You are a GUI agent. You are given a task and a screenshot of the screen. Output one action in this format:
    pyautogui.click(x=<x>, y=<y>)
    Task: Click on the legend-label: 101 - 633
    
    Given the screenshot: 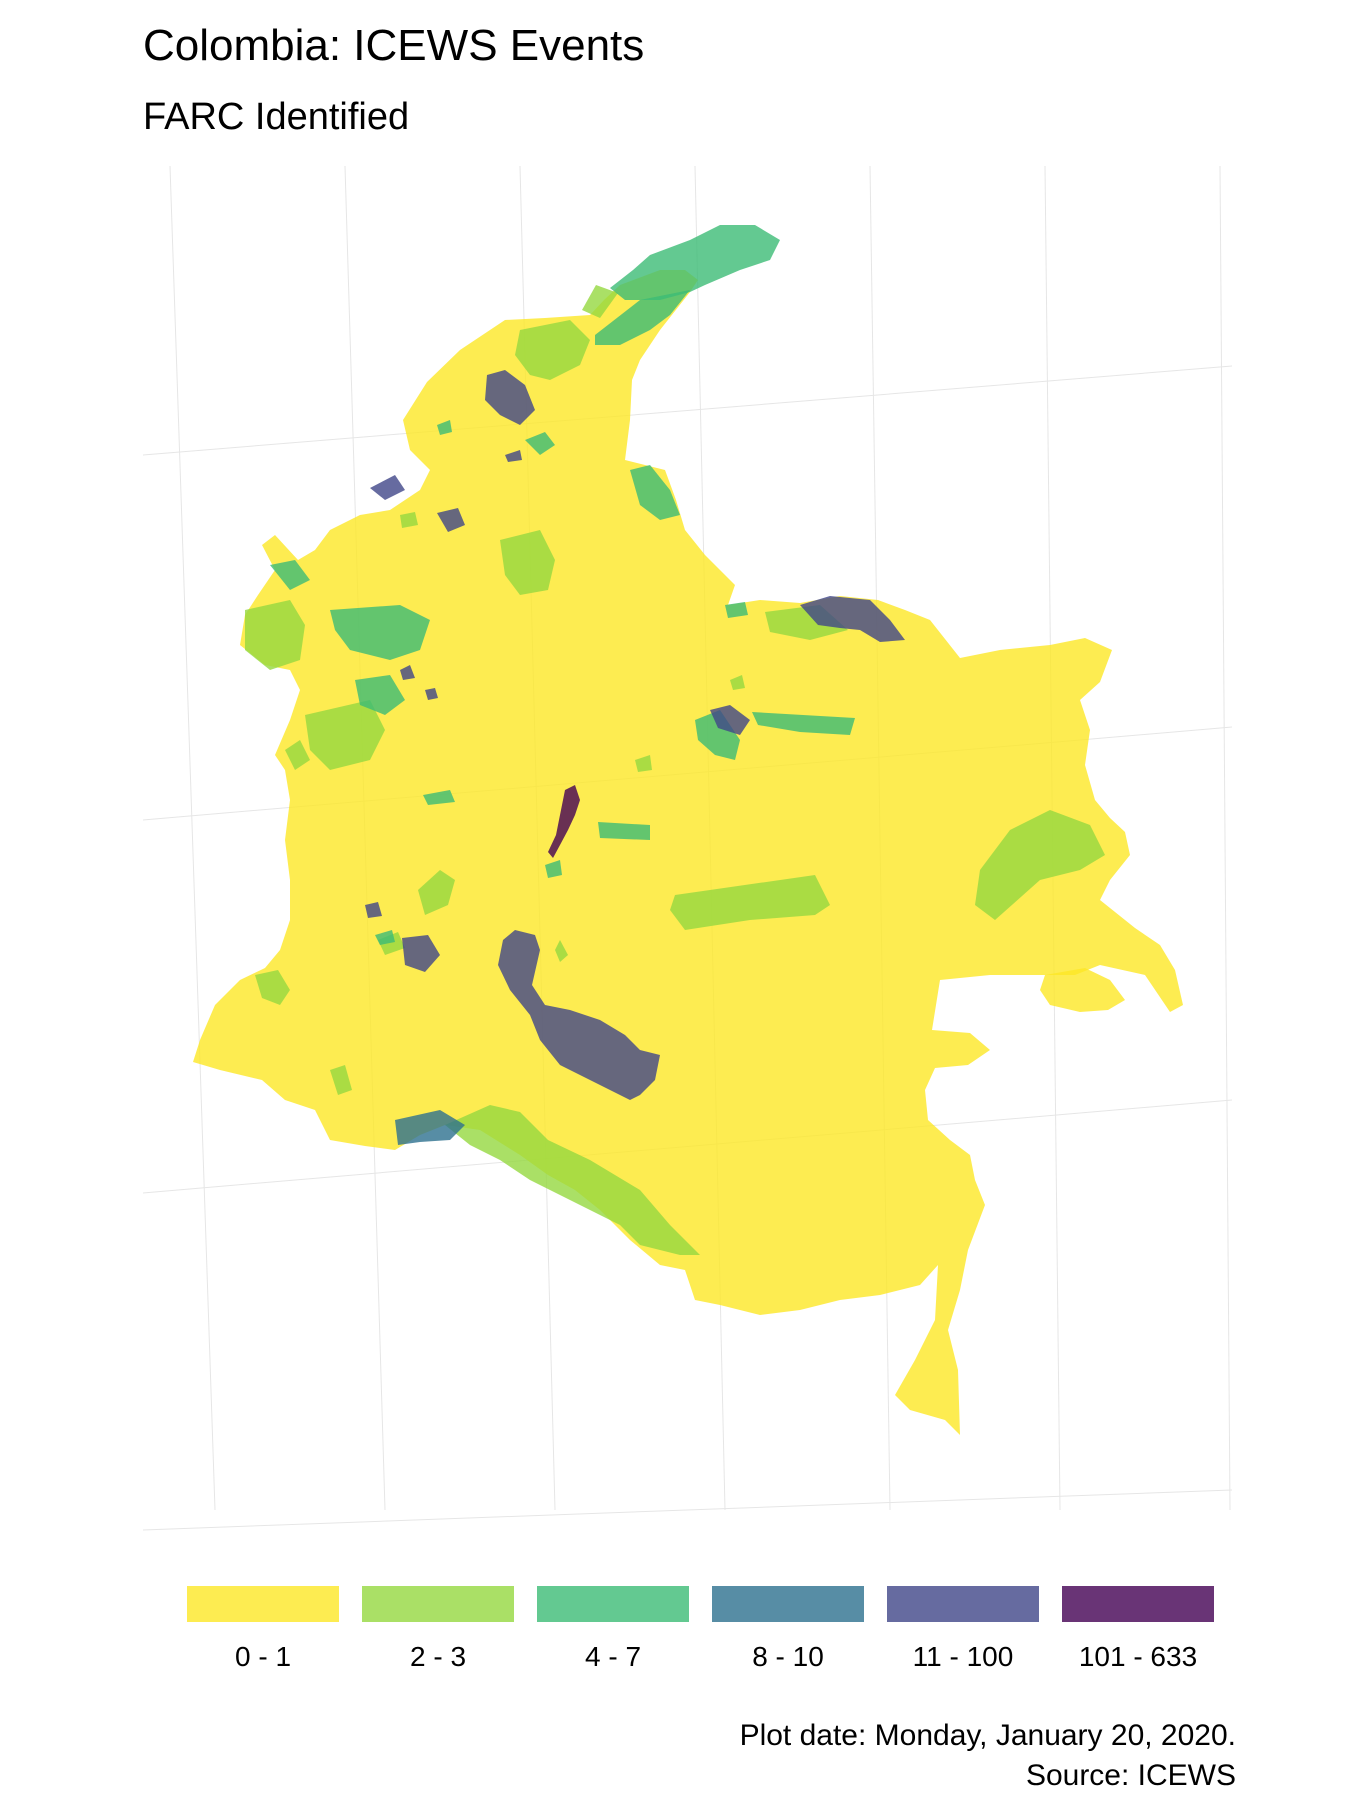 What is the action you would take?
    pyautogui.click(x=1138, y=1656)
    